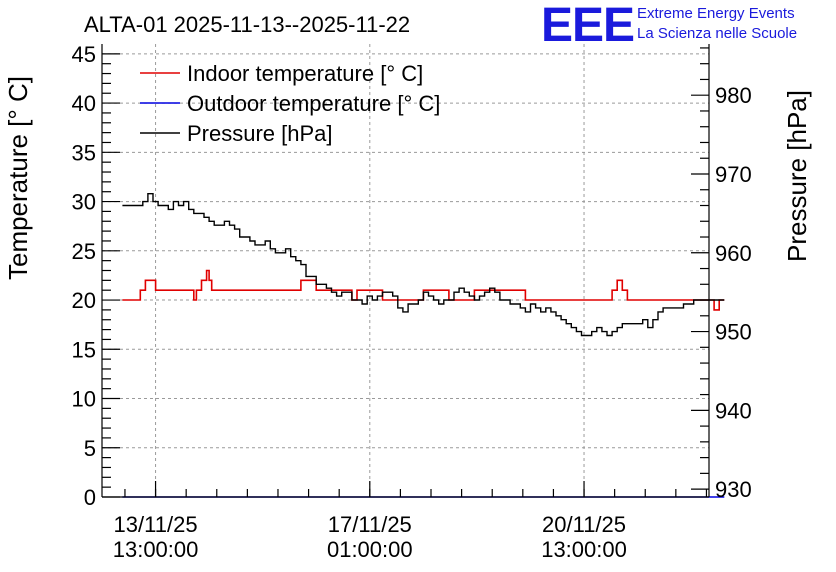 The image size is (836, 572). What do you see at coordinates (587, 26) in the screenshot?
I see `eee-logo-letters: EEE` at bounding box center [587, 26].